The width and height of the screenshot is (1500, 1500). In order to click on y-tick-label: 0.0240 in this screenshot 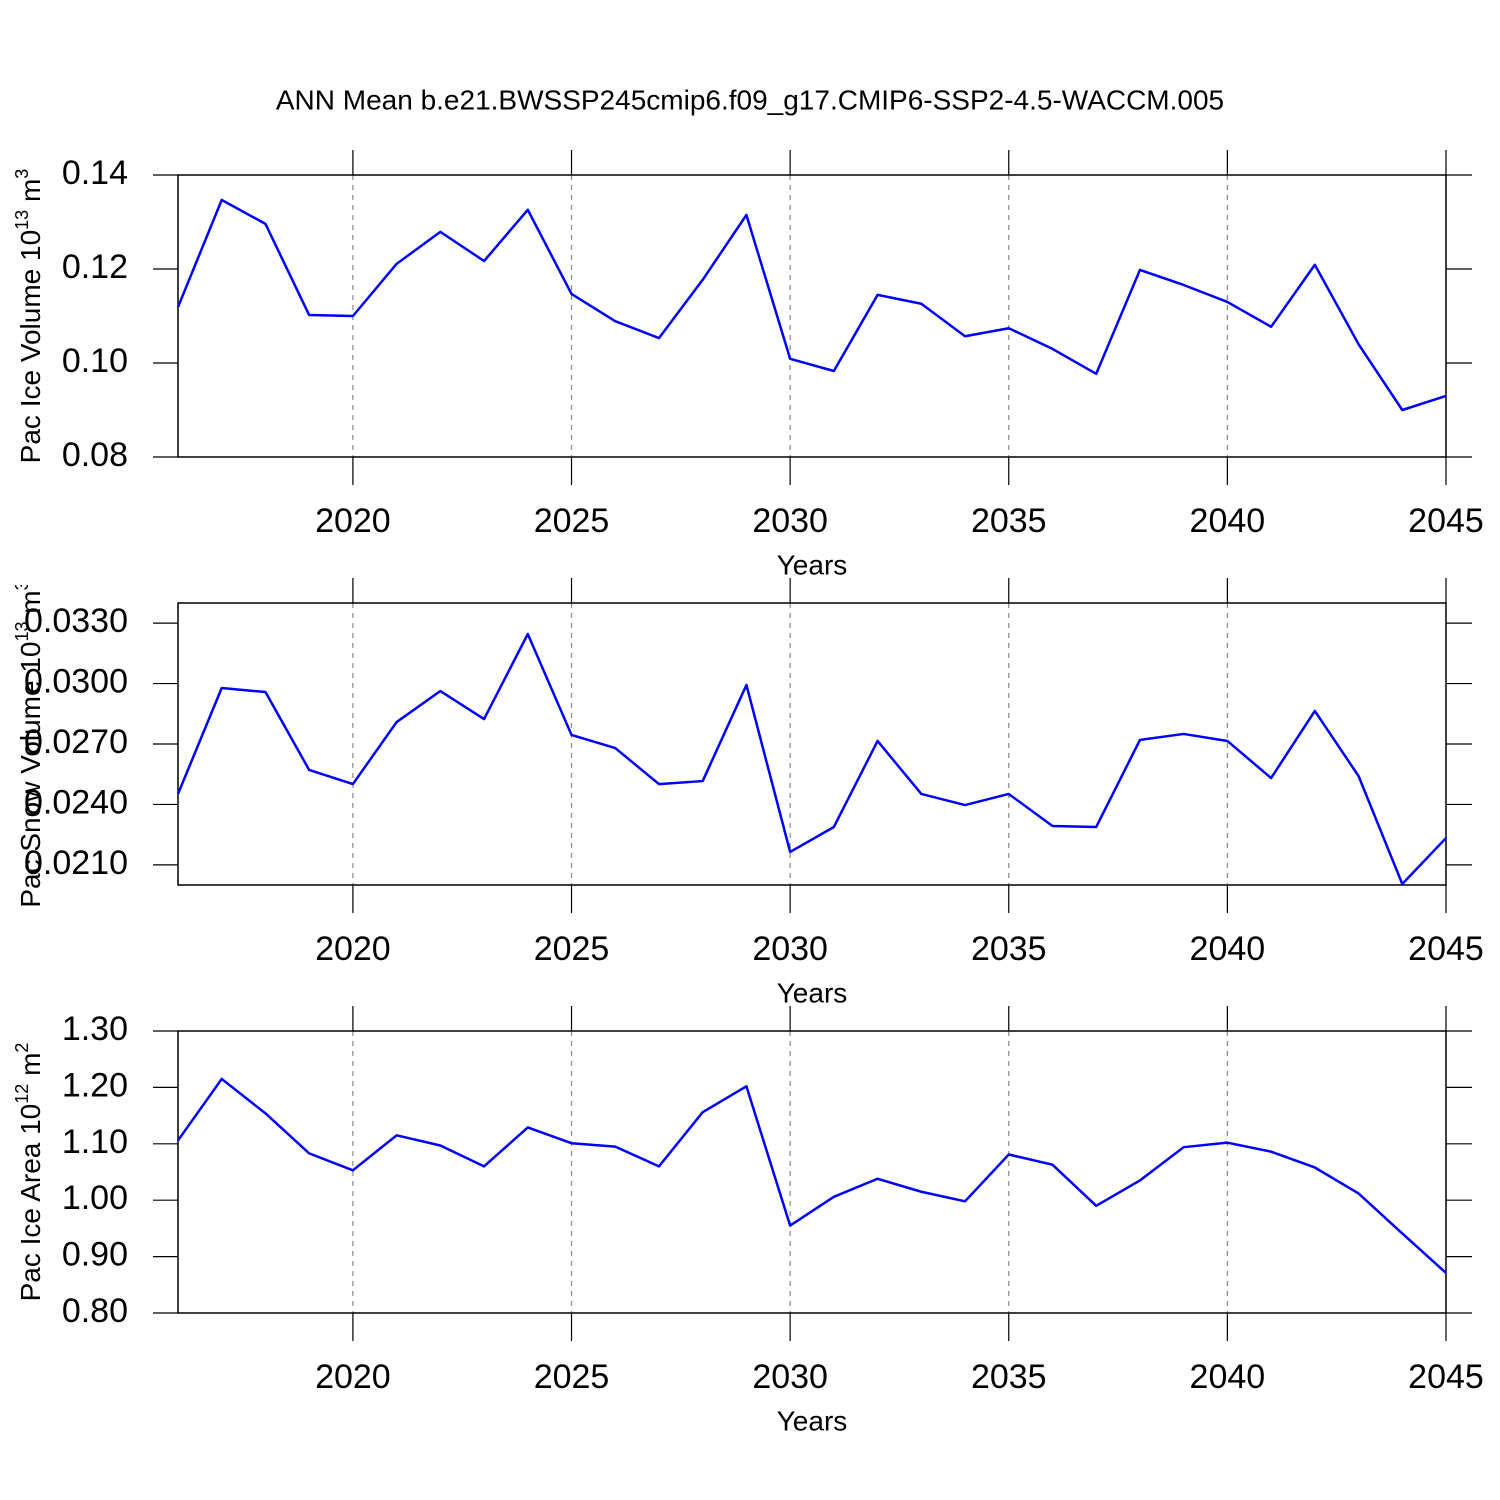, I will do `click(76, 802)`.